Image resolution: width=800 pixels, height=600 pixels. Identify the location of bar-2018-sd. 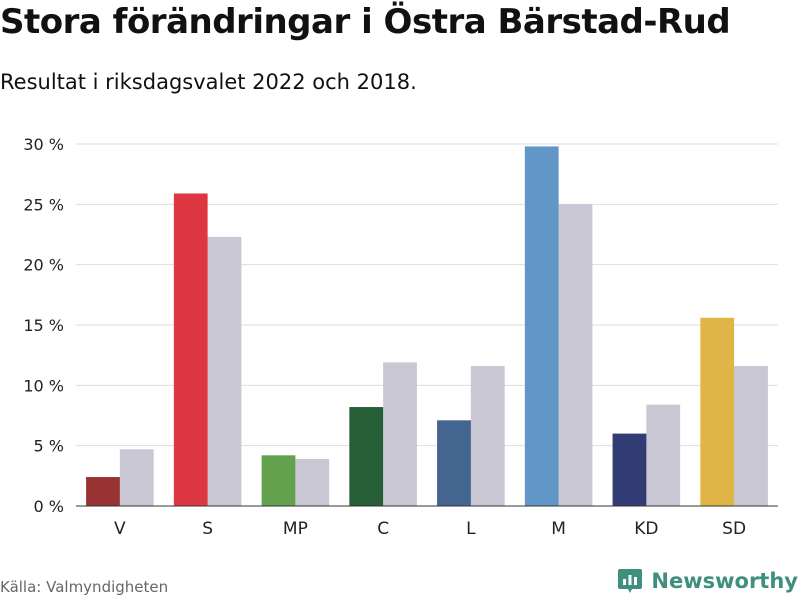
(751, 436).